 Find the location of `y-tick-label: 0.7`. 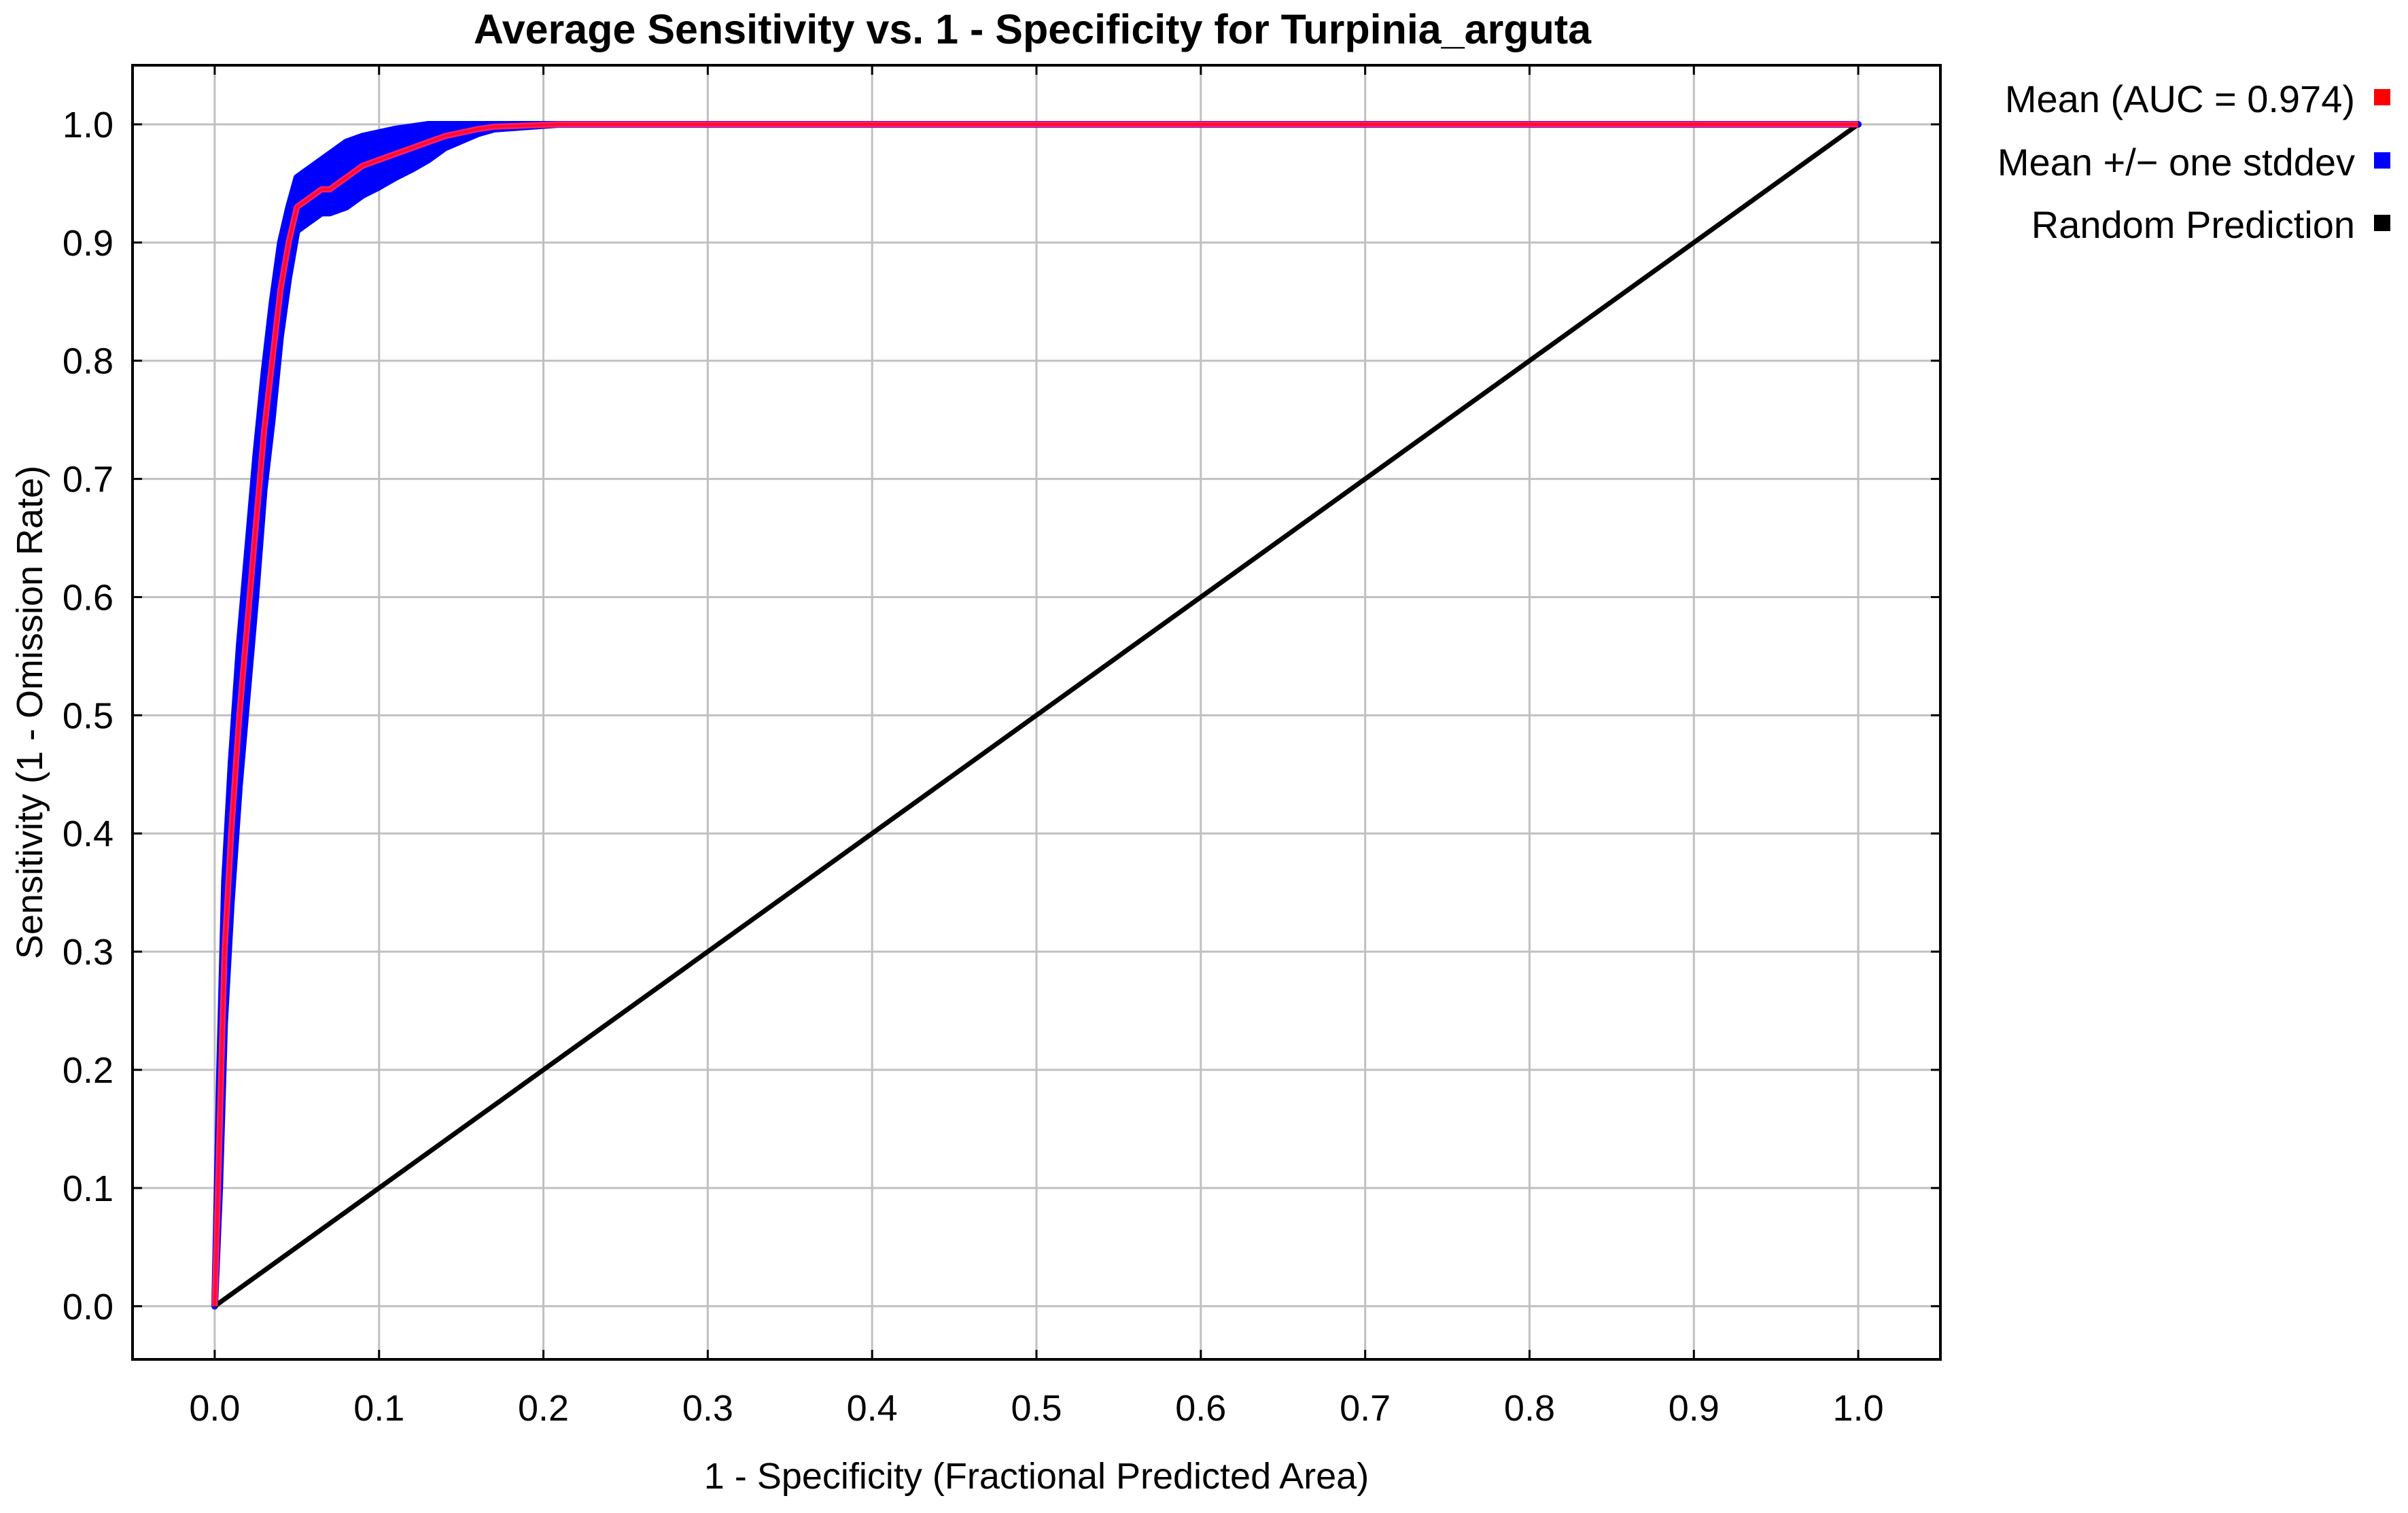

y-tick-label: 0.7 is located at coordinates (88, 479).